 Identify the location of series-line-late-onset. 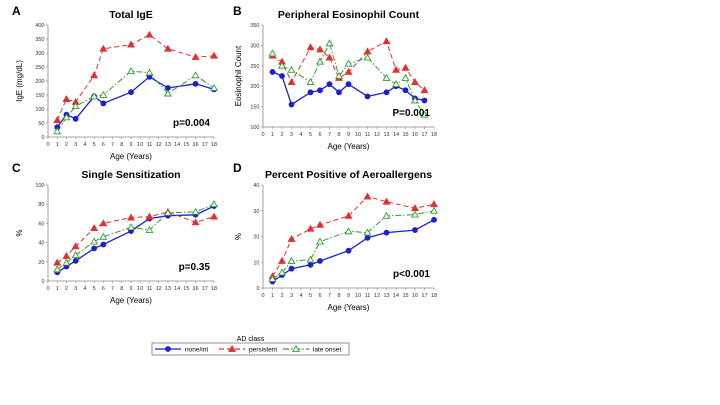
(348, 79).